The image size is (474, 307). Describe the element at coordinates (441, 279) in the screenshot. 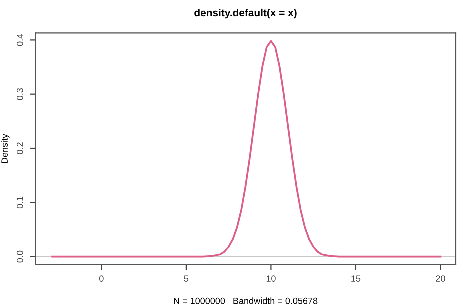

I see `x-tick-label: 20` at that location.